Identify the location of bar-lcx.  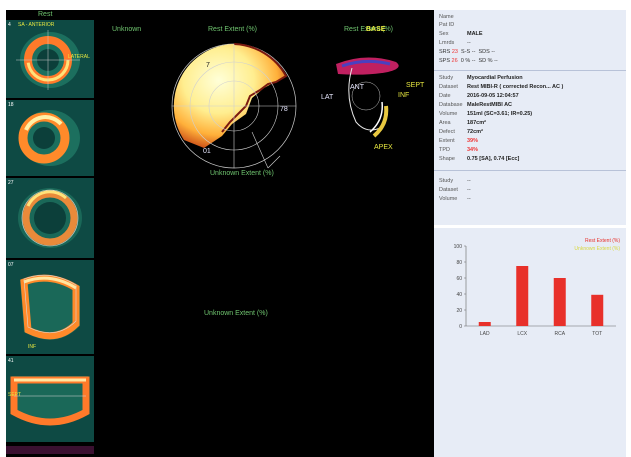
(522, 296).